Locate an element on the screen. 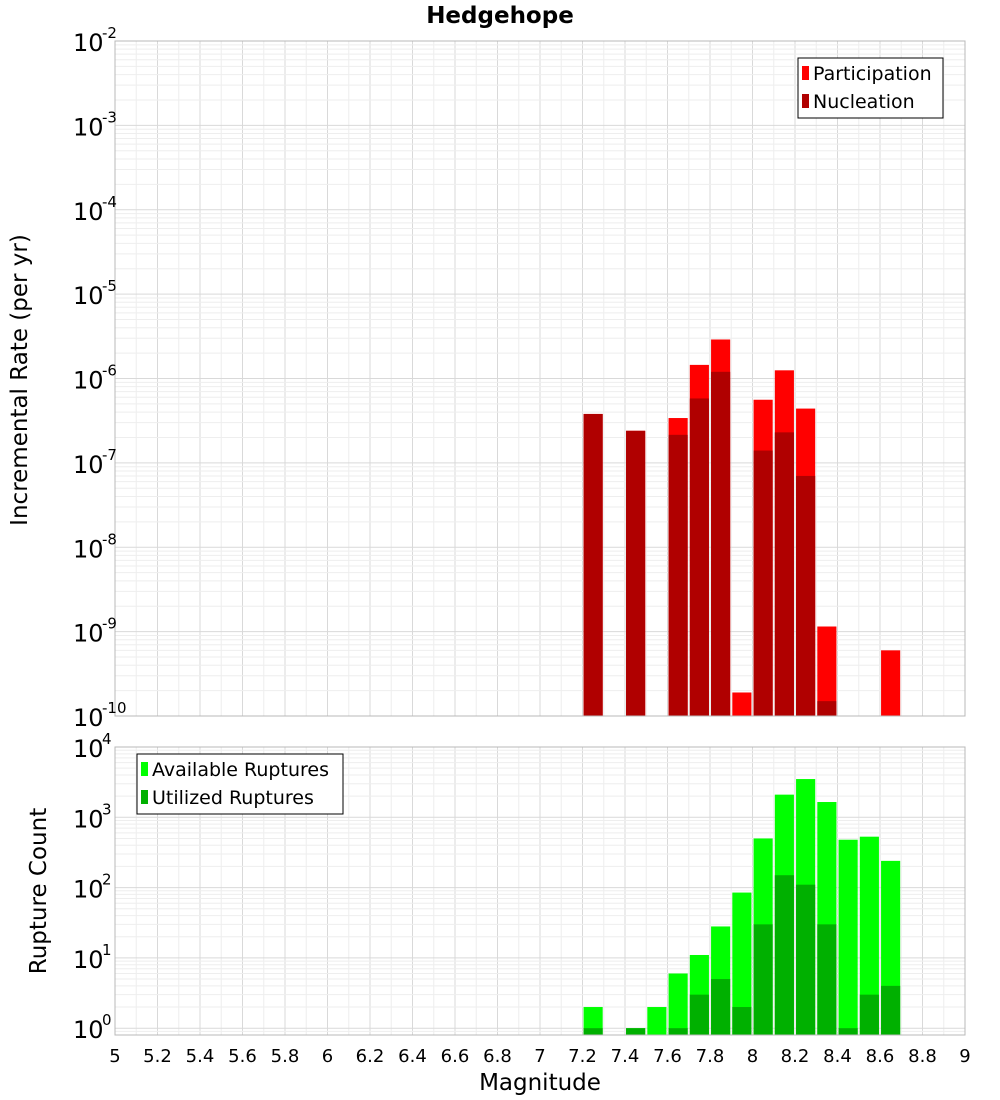 Image resolution: width=1000 pixels, height=1100 pixels. svg-text: 1 is located at coordinates (107, 950).